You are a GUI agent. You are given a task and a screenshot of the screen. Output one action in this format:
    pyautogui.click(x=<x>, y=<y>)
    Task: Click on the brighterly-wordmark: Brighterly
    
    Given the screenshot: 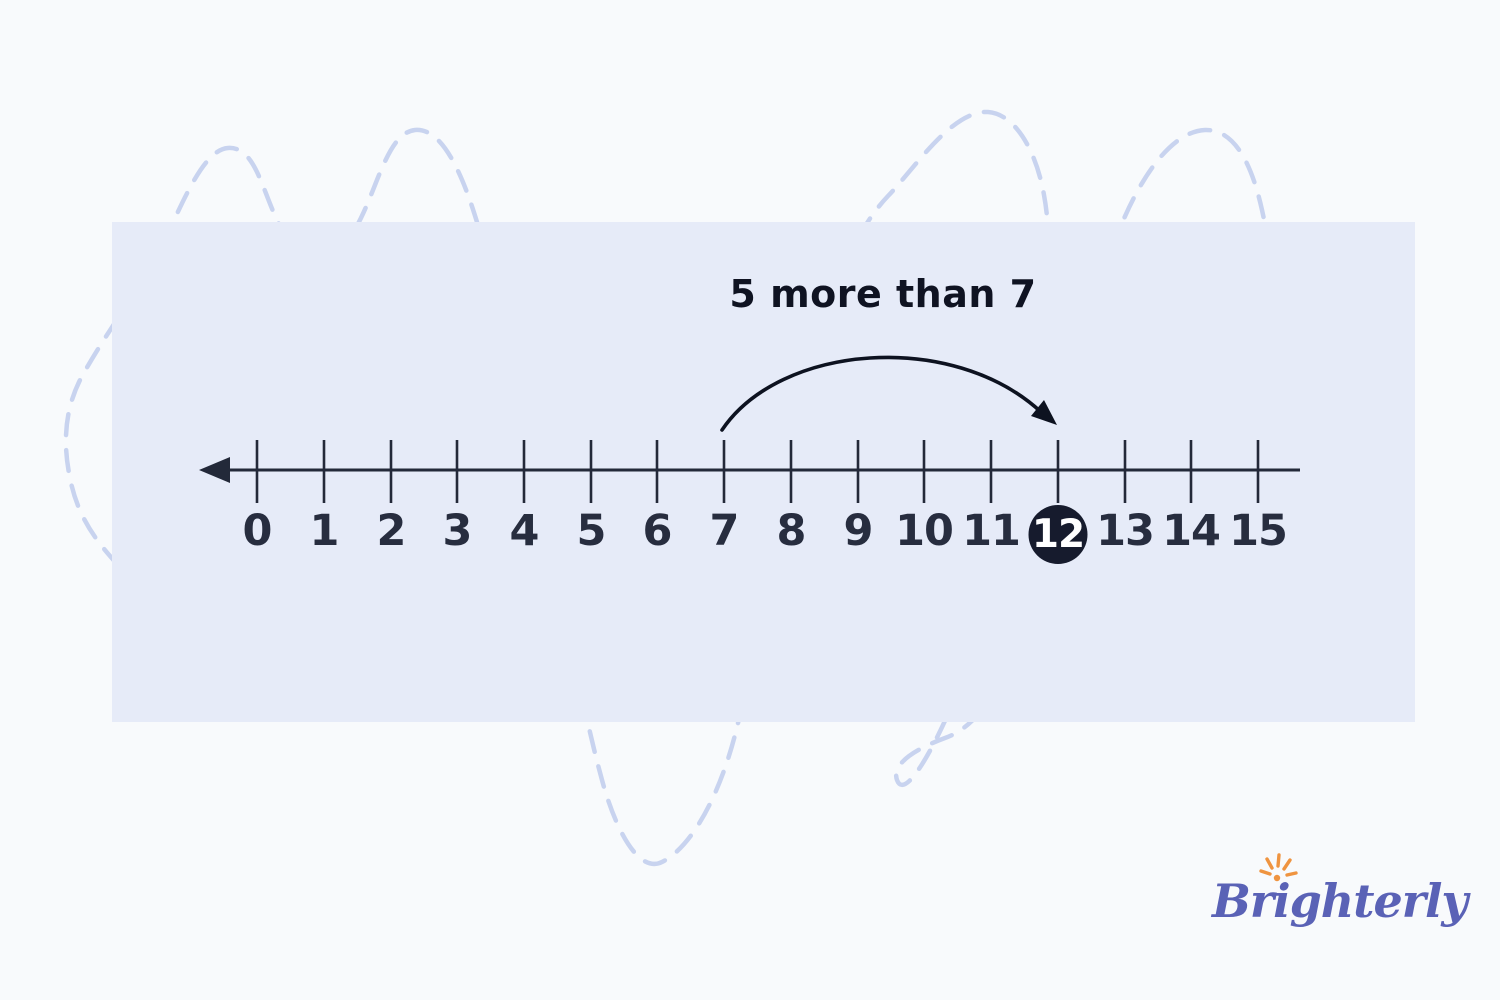 What is the action you would take?
    pyautogui.click(x=1340, y=901)
    